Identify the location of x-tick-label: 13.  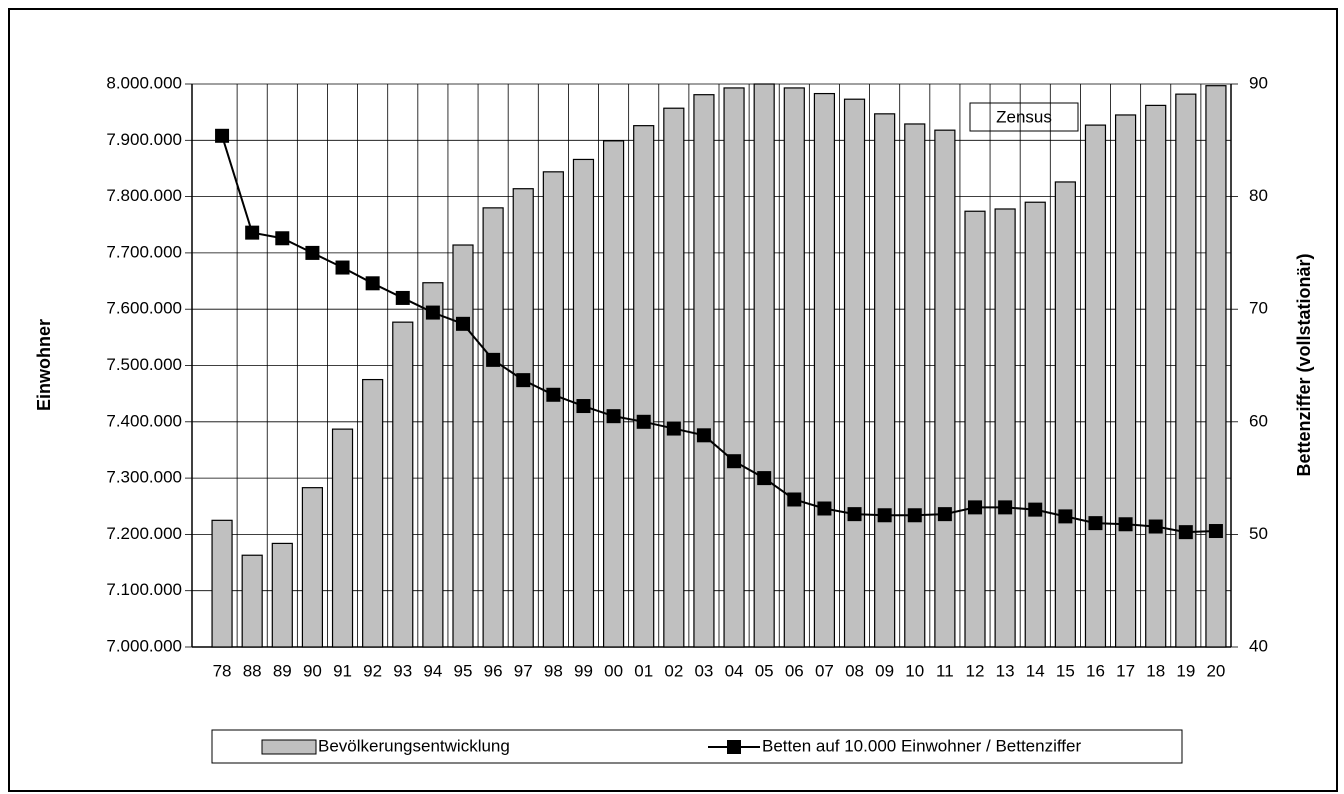
(1005, 670).